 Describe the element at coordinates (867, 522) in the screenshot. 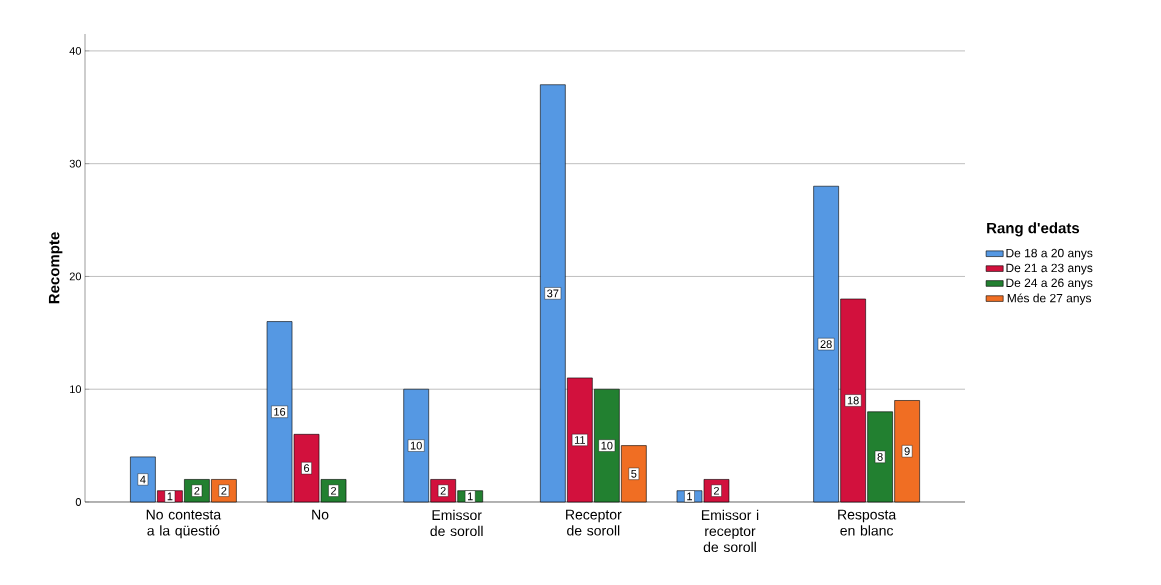

I see `x-tick-label: Resposta en blanc` at that location.